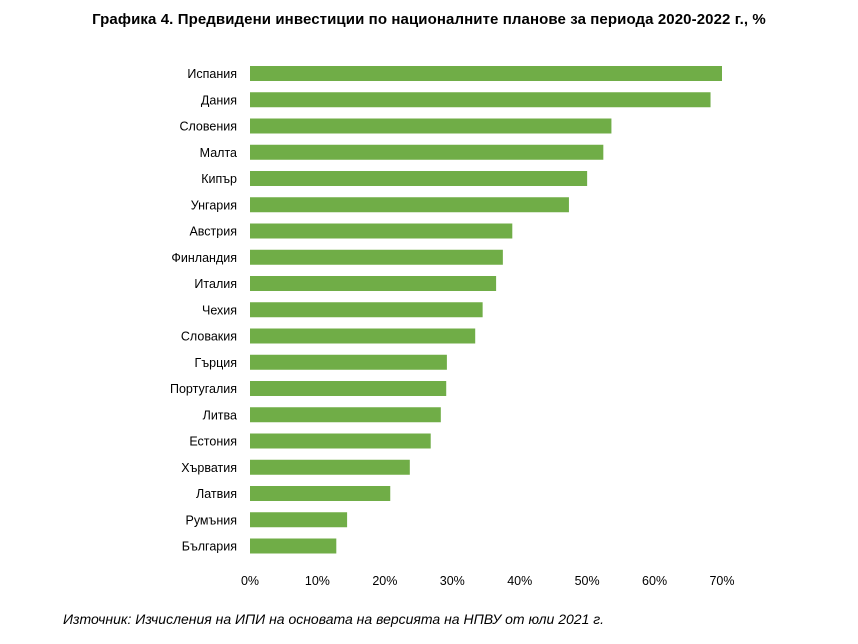  Describe the element at coordinates (214, 205) in the screenshot. I see `category-label: Унгария` at that location.